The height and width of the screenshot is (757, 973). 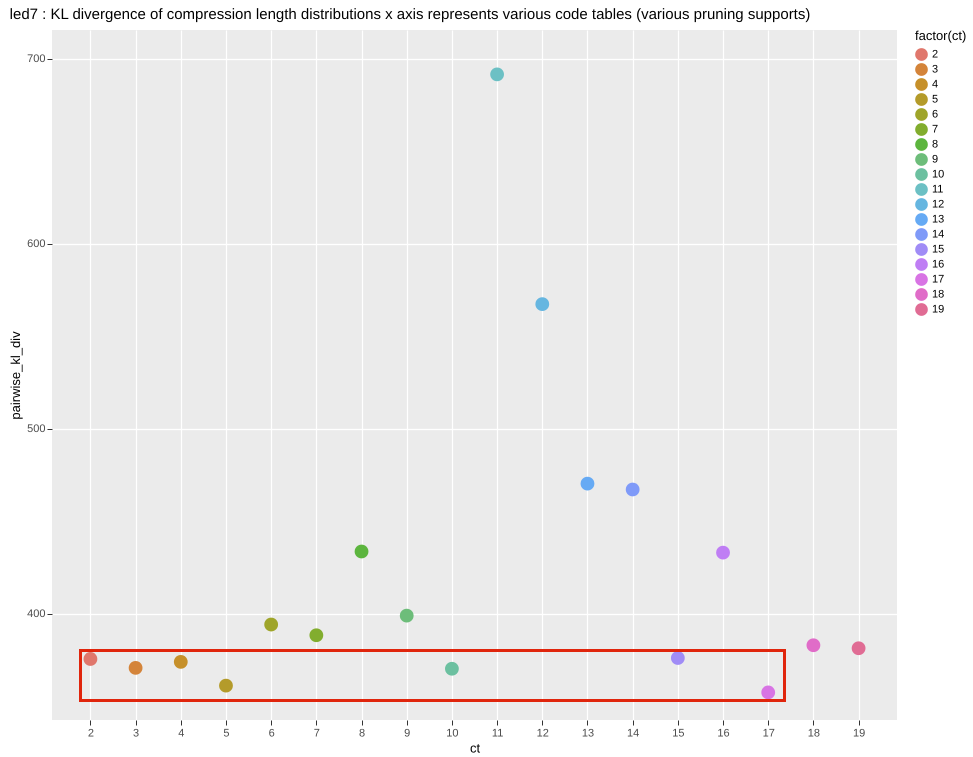 What do you see at coordinates (271, 734) in the screenshot?
I see `x-tick-label: 6` at bounding box center [271, 734].